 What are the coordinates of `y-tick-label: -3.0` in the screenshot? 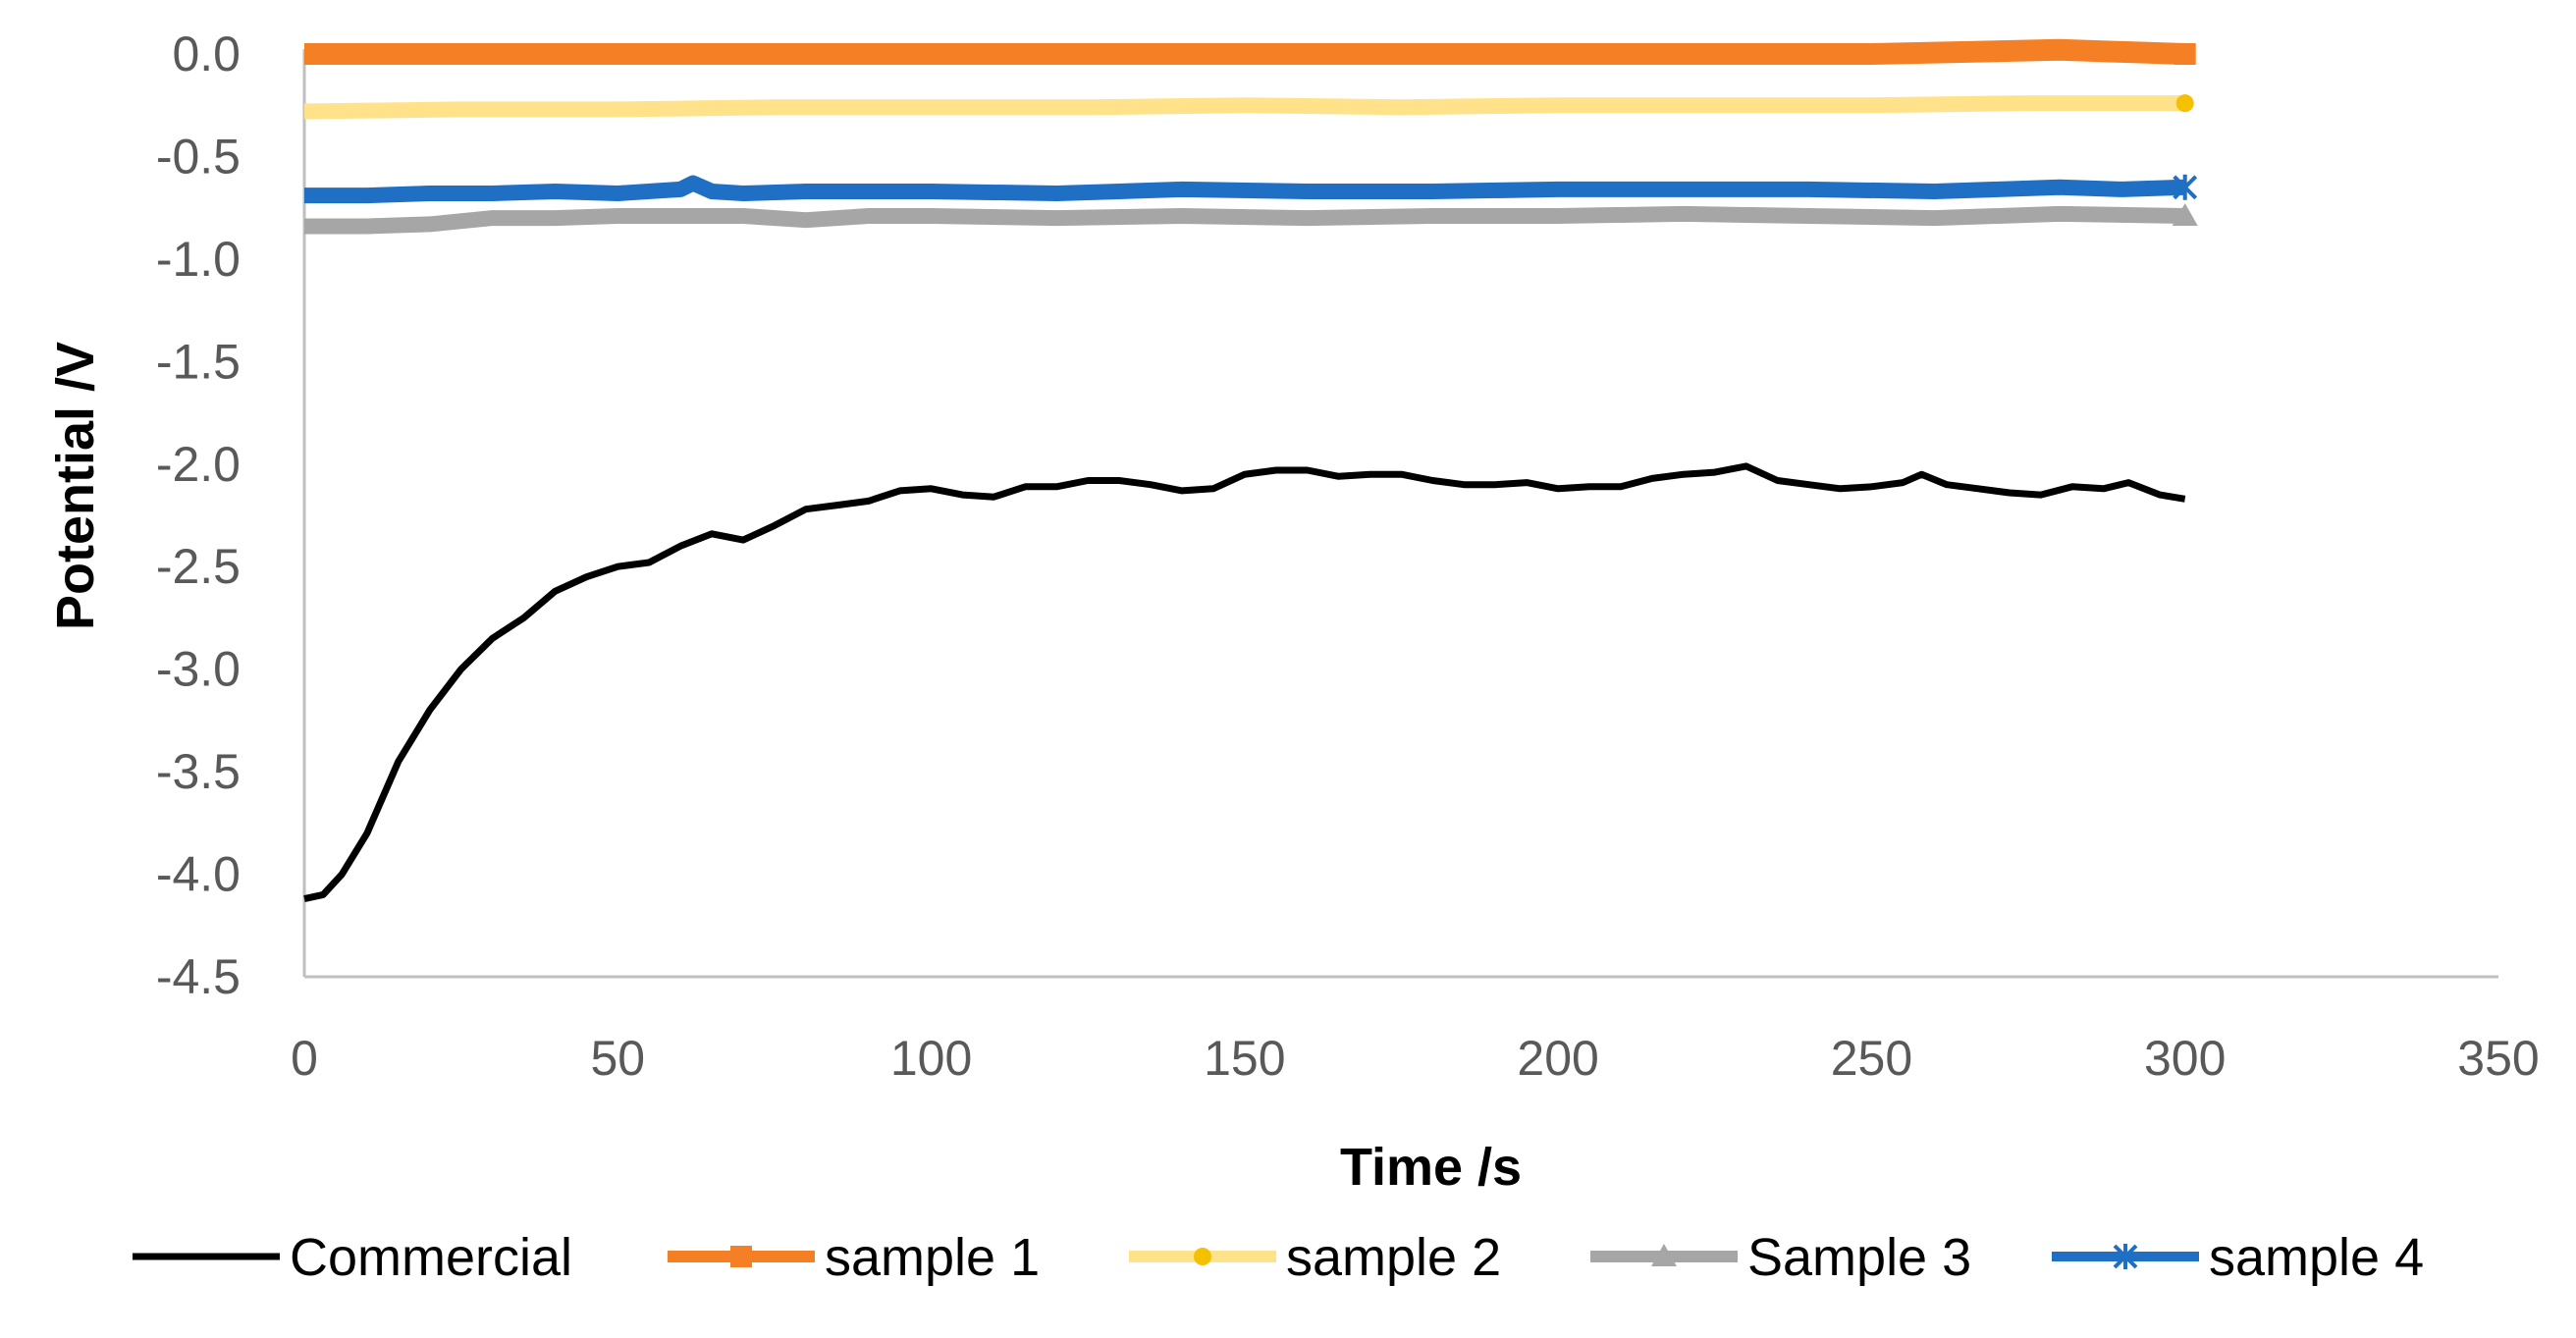 It's located at (198, 669).